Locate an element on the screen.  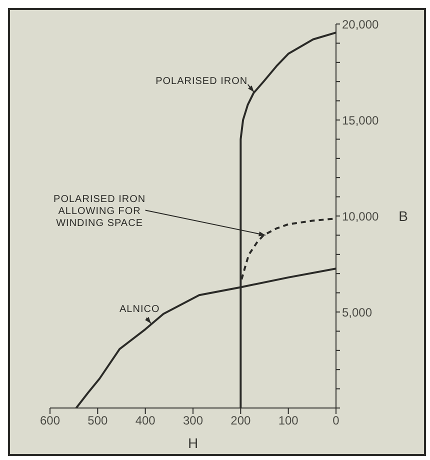
x-tick-label: 600 is located at coordinates (50, 421).